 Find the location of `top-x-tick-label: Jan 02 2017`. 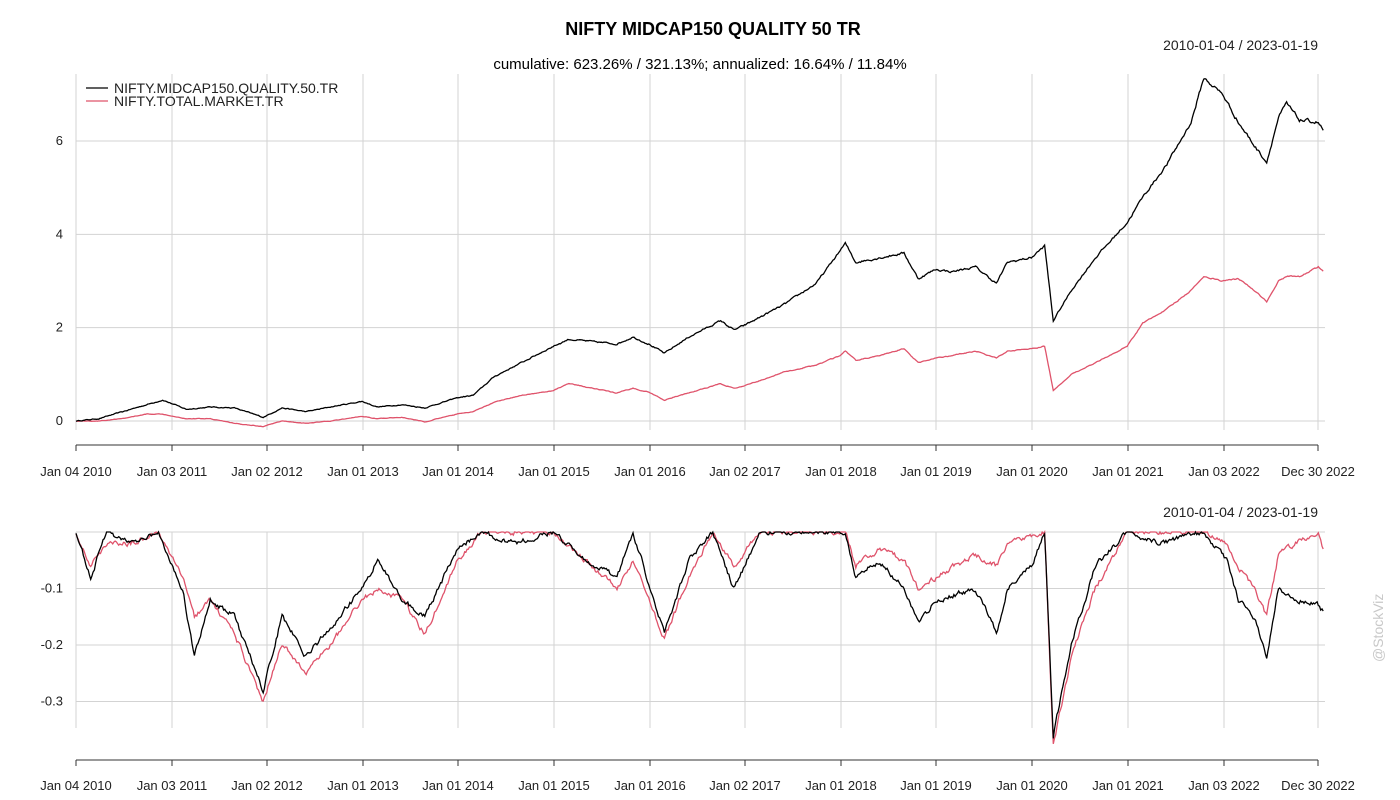

top-x-tick-label: Jan 02 2017 is located at coordinates (745, 471).